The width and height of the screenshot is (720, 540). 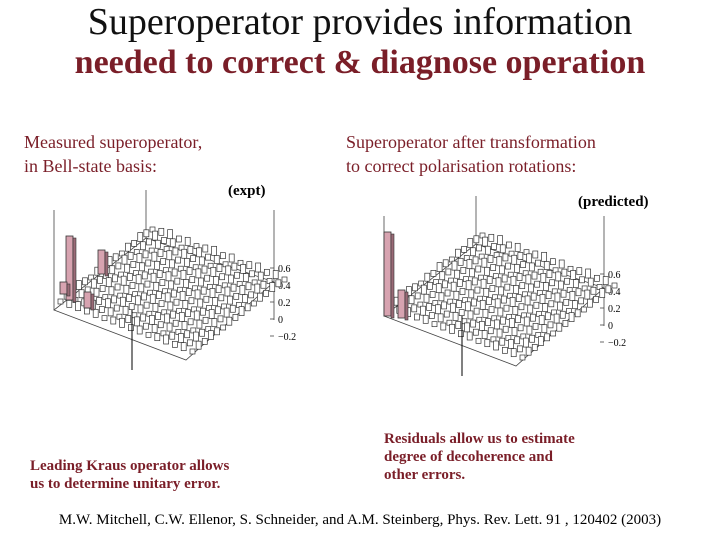 What do you see at coordinates (280, 320) in the screenshot?
I see `z-tick-label: 0` at bounding box center [280, 320].